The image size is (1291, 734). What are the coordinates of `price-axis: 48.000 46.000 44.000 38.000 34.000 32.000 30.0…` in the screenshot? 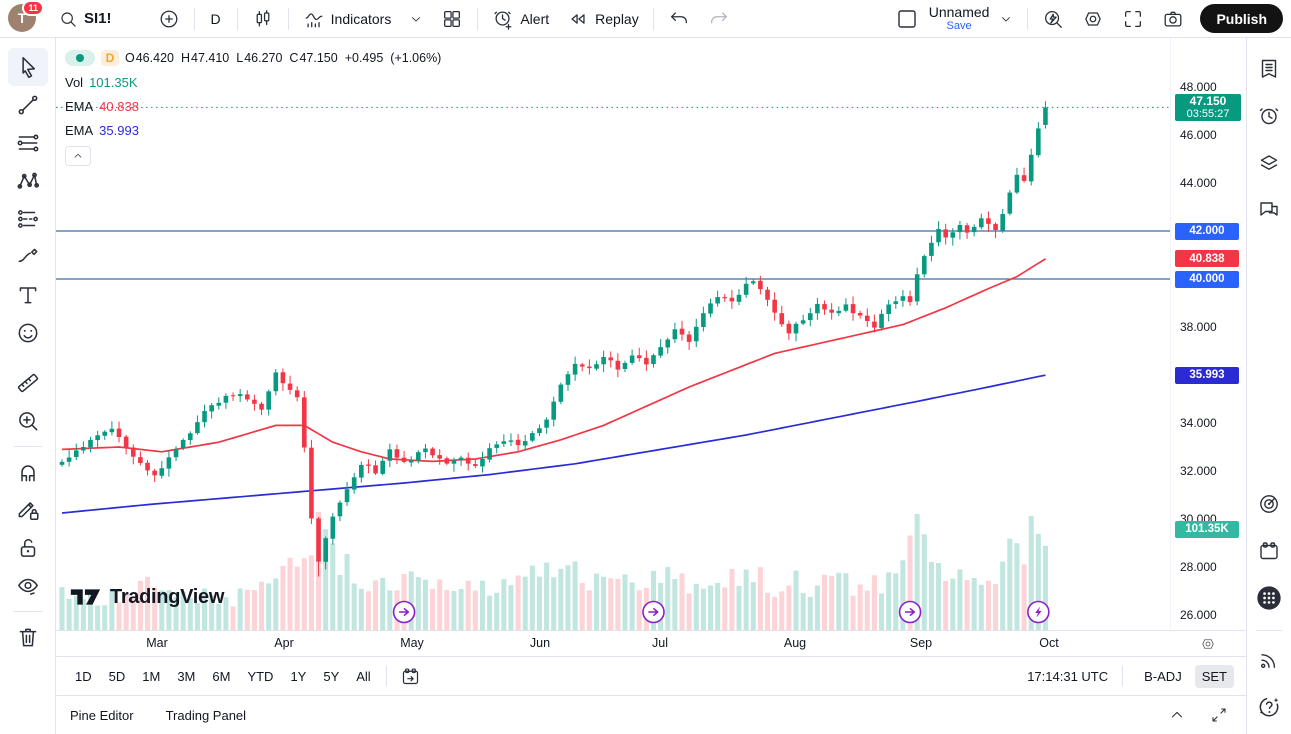 It's located at (1208, 334).